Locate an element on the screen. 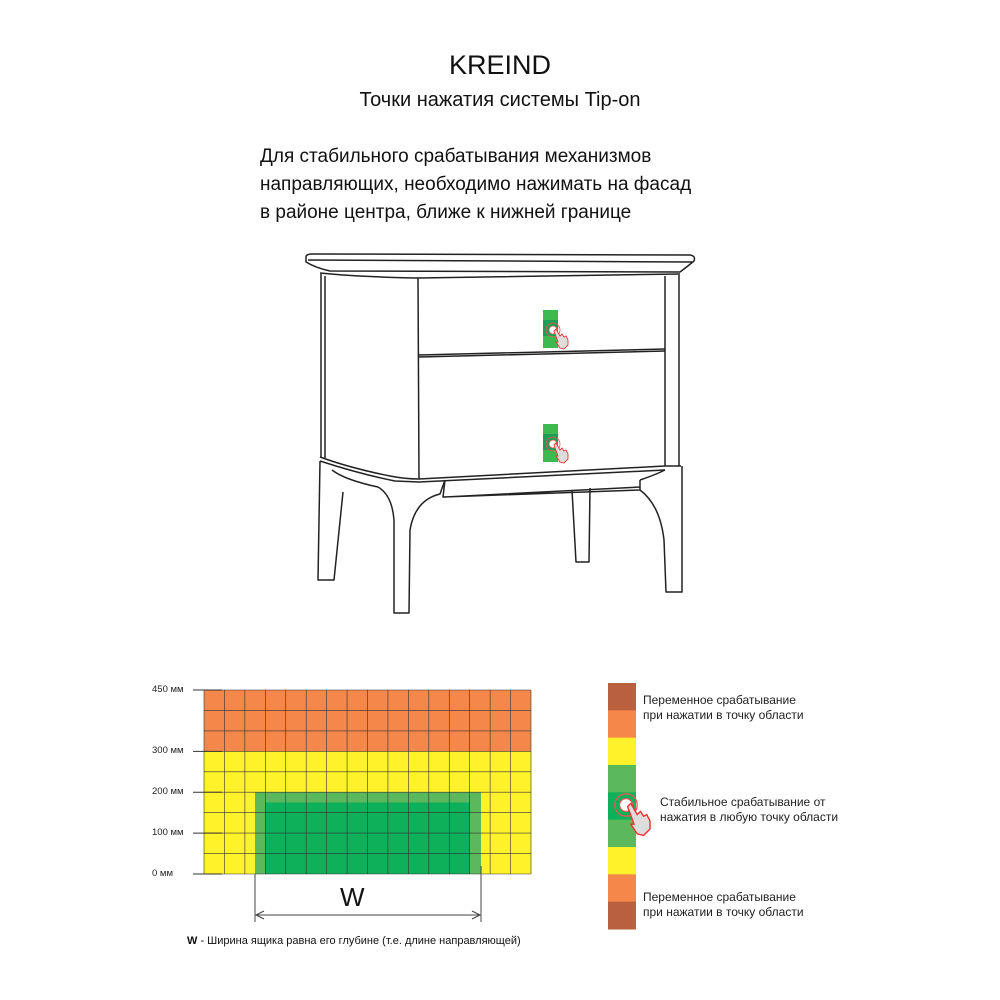 This screenshot has height=1000, width=1000. page-subtitle: Точки нажатия системы Tip-on is located at coordinates (500, 100).